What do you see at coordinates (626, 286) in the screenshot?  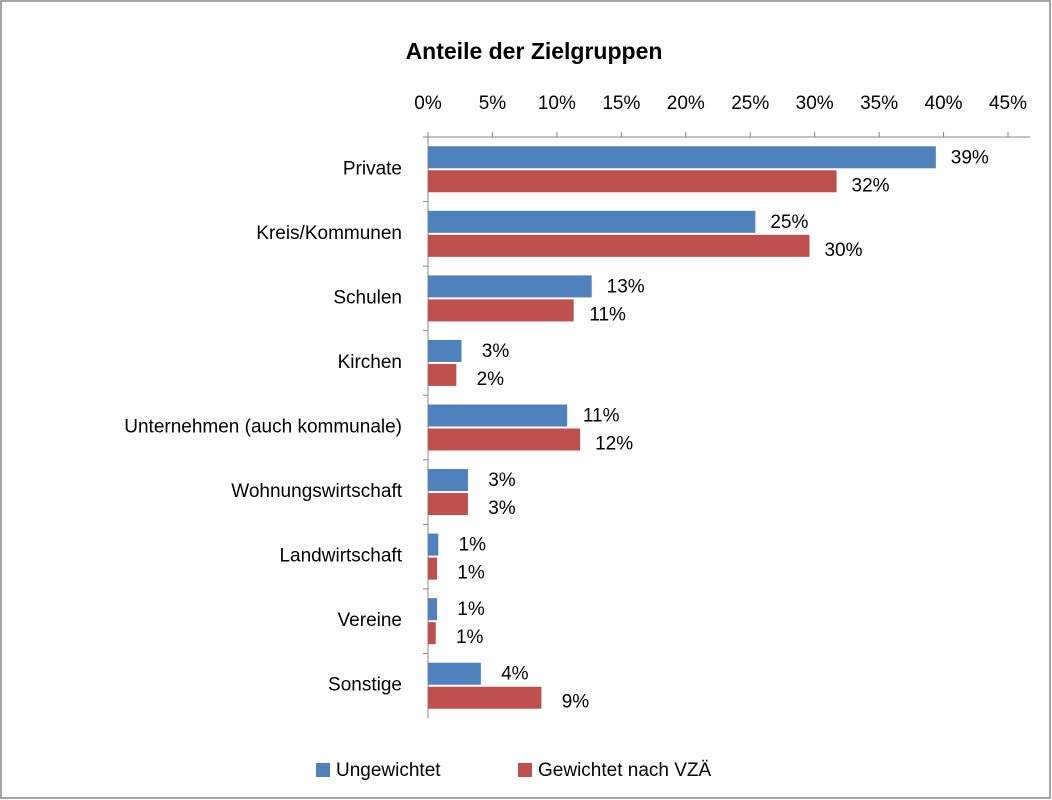 I see `data-label: 13%` at bounding box center [626, 286].